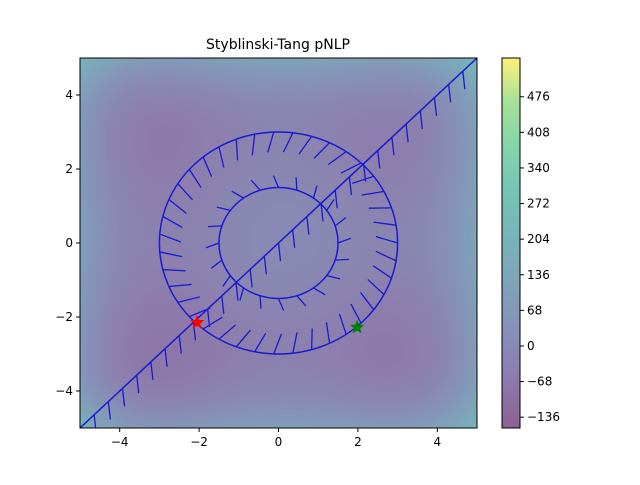 The width and height of the screenshot is (640, 485). Describe the element at coordinates (539, 382) in the screenshot. I see `colorbar-tick-label: −68` at that location.